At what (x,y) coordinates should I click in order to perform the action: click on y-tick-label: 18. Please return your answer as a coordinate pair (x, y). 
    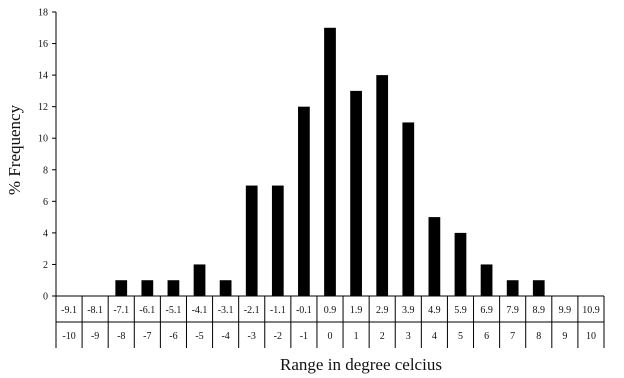
    Looking at the image, I should click on (43, 13).